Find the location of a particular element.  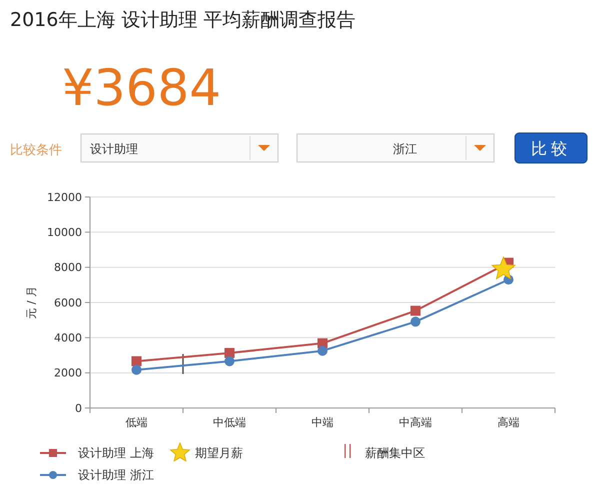

y-tick-label: 0 is located at coordinates (78, 408).